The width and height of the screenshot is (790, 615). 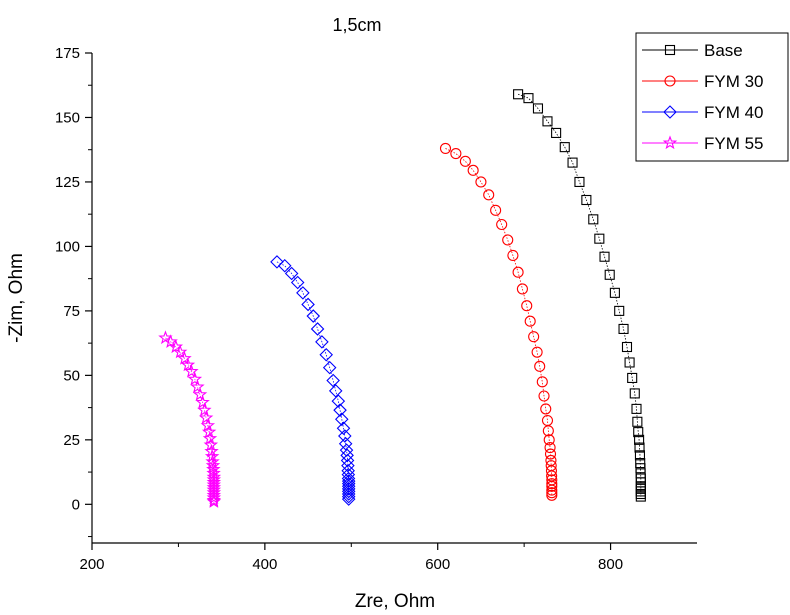 I want to click on y-tick-label: 100, so click(x=67, y=246).